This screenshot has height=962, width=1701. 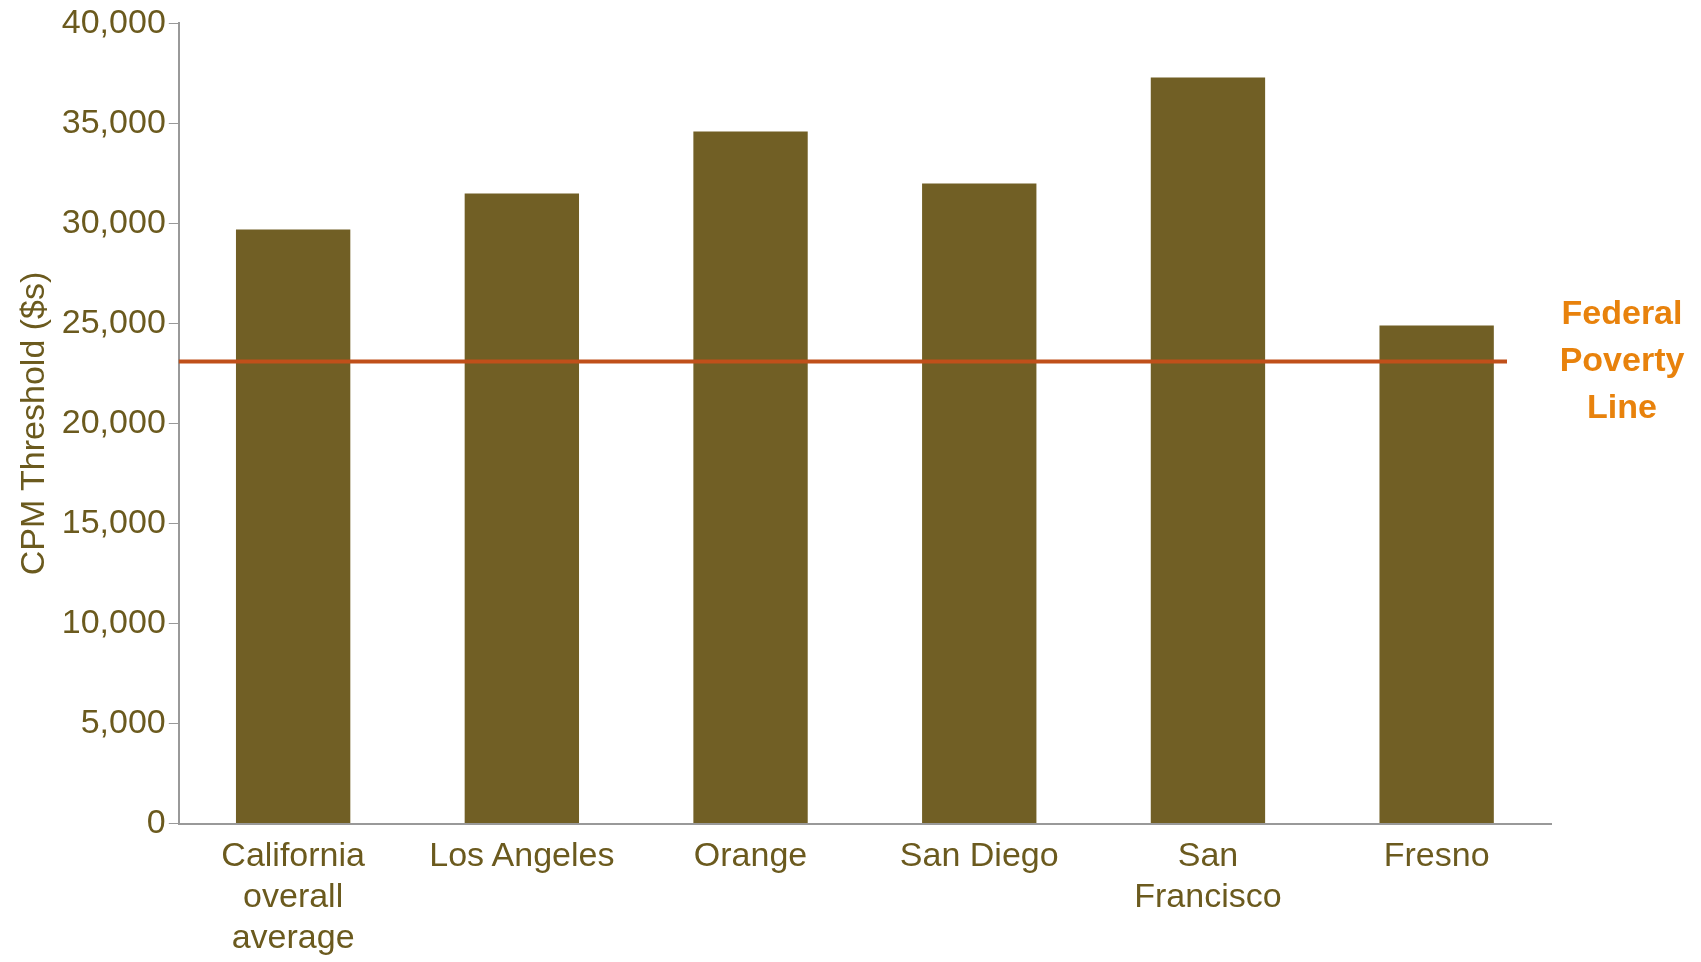 What do you see at coordinates (156, 820) in the screenshot?
I see `y-tick-label: 0` at bounding box center [156, 820].